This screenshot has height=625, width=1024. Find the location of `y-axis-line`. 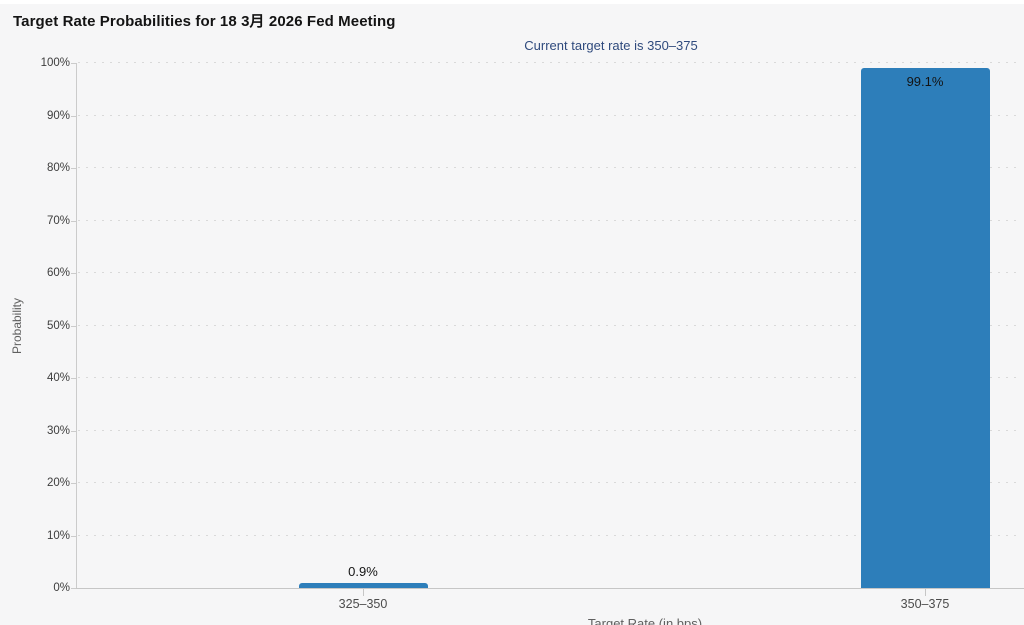

y-axis-line is located at coordinates (76, 325).